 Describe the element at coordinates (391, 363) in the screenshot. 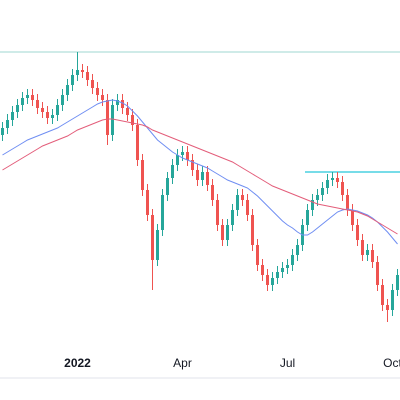

I see `x-tick-label: Oct` at that location.